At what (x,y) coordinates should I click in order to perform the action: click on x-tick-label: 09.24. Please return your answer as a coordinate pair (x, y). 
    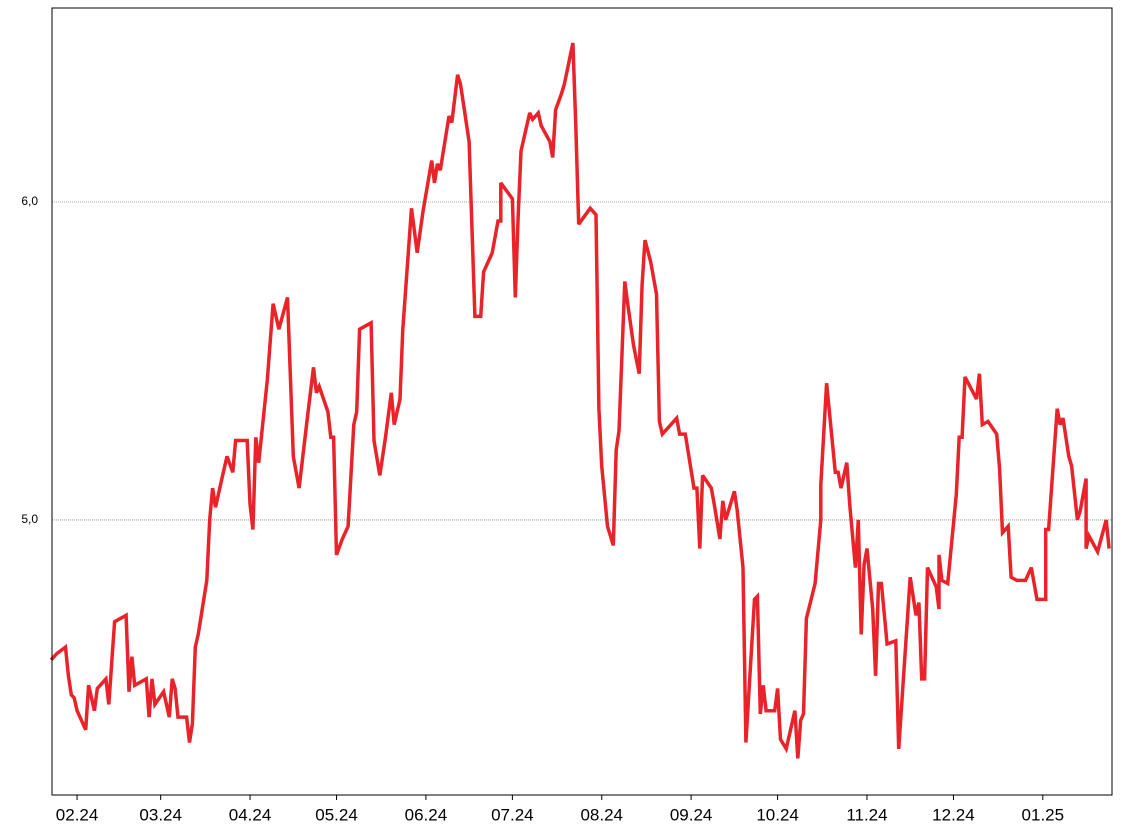
    Looking at the image, I should click on (691, 814).